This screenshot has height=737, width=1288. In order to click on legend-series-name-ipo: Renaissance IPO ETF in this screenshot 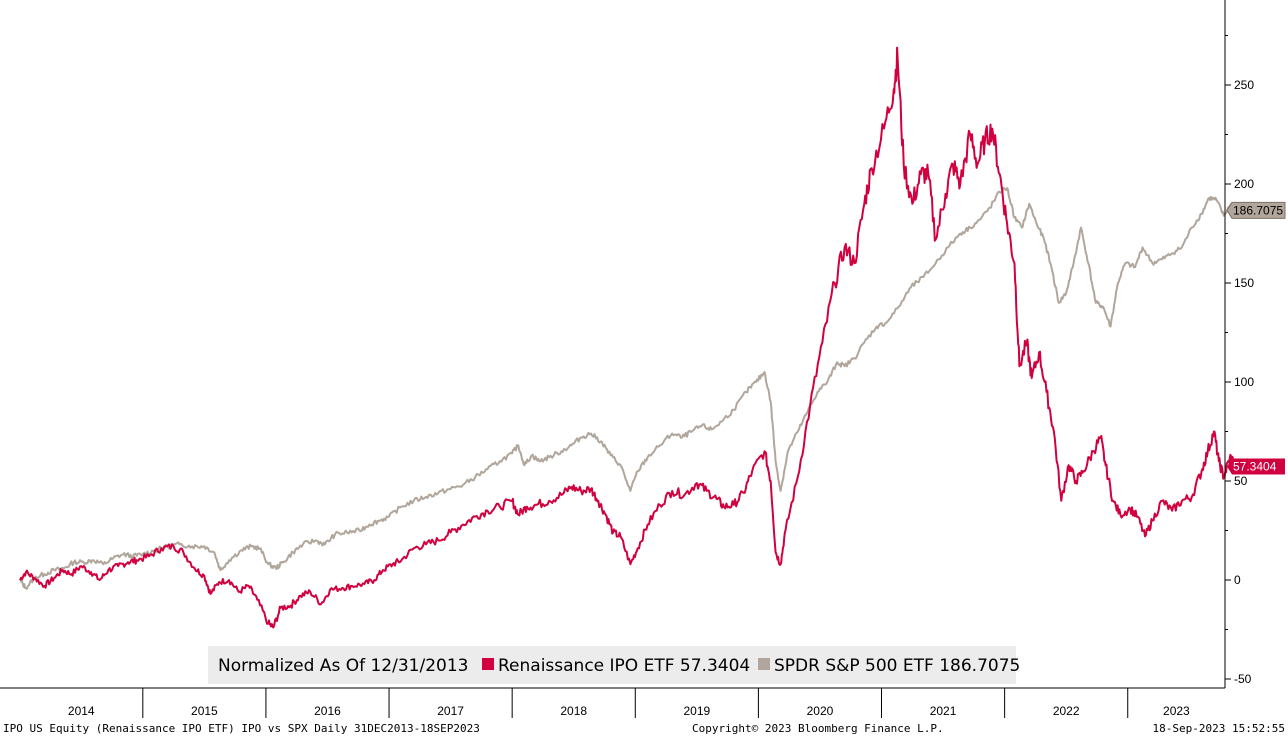, I will do `click(586, 666)`.